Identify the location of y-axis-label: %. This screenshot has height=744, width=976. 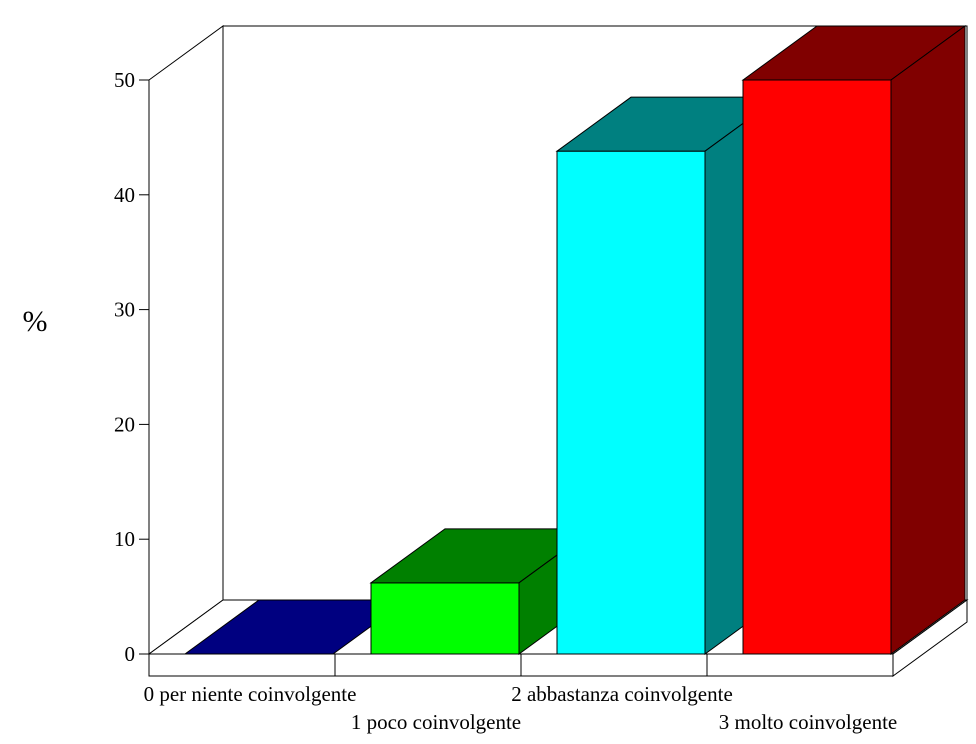
(35, 321).